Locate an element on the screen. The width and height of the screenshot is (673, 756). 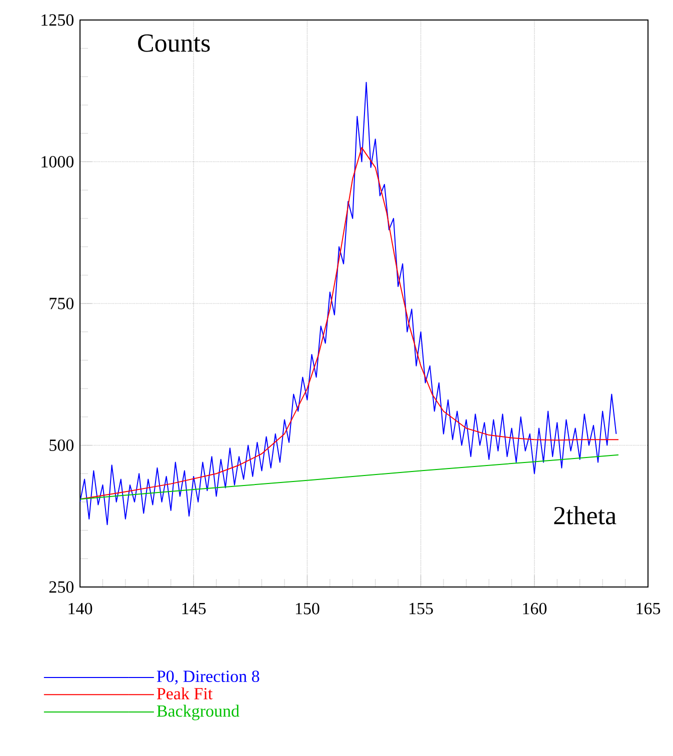
x-tick-label: 150 is located at coordinates (308, 608).